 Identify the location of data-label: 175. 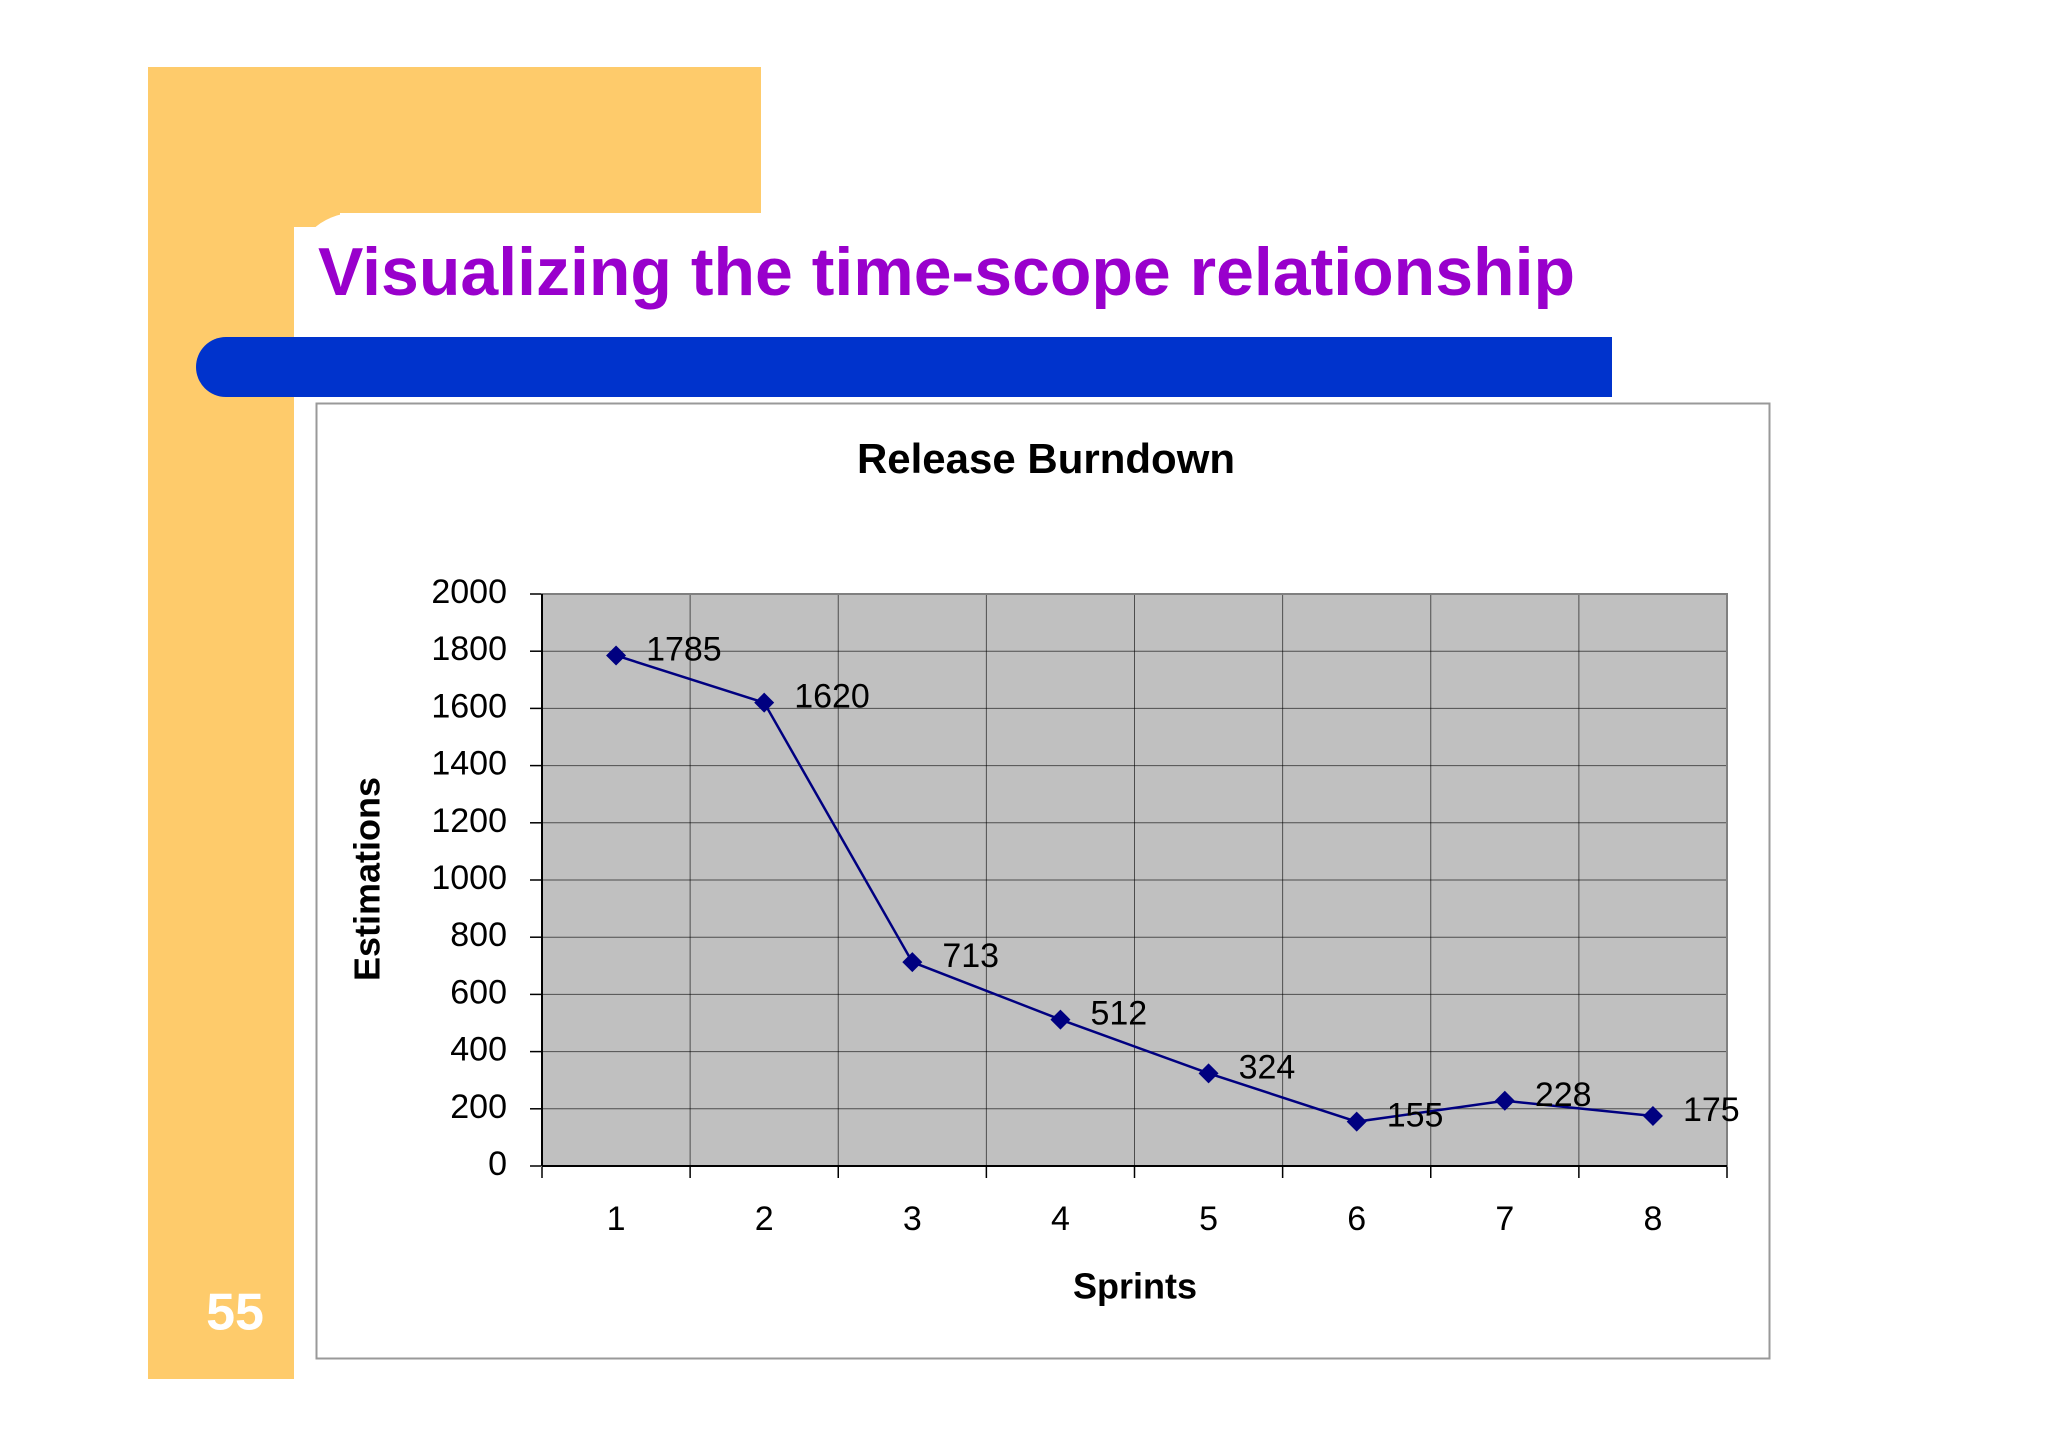
(1711, 1110).